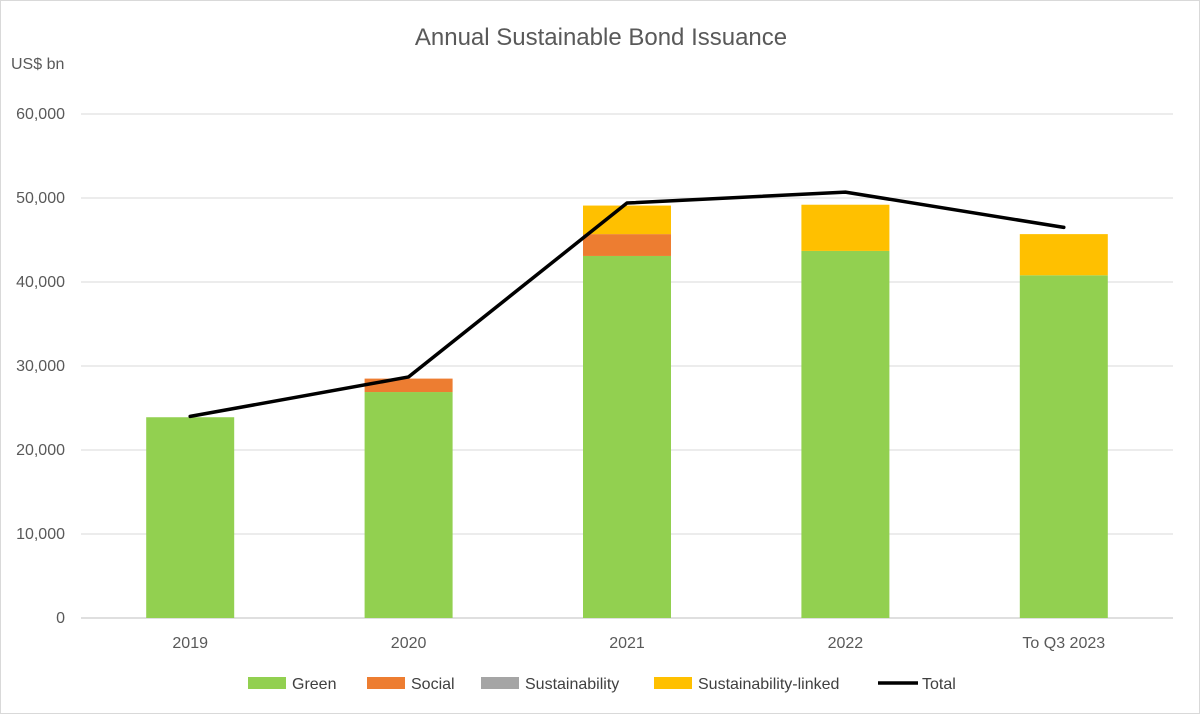 The width and height of the screenshot is (1200, 714). What do you see at coordinates (1063, 643) in the screenshot?
I see `x-tick-label: To Q3 2023` at bounding box center [1063, 643].